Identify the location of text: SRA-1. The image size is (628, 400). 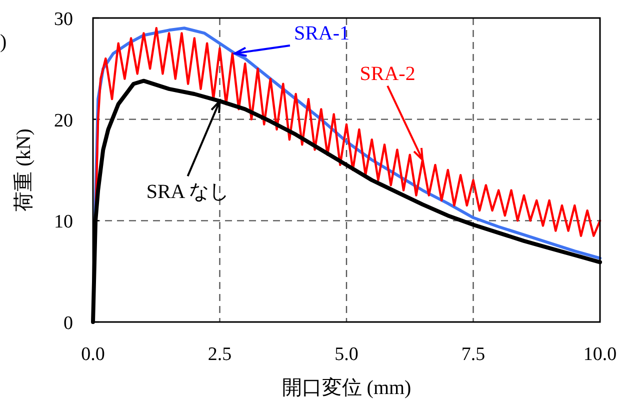
(322, 33).